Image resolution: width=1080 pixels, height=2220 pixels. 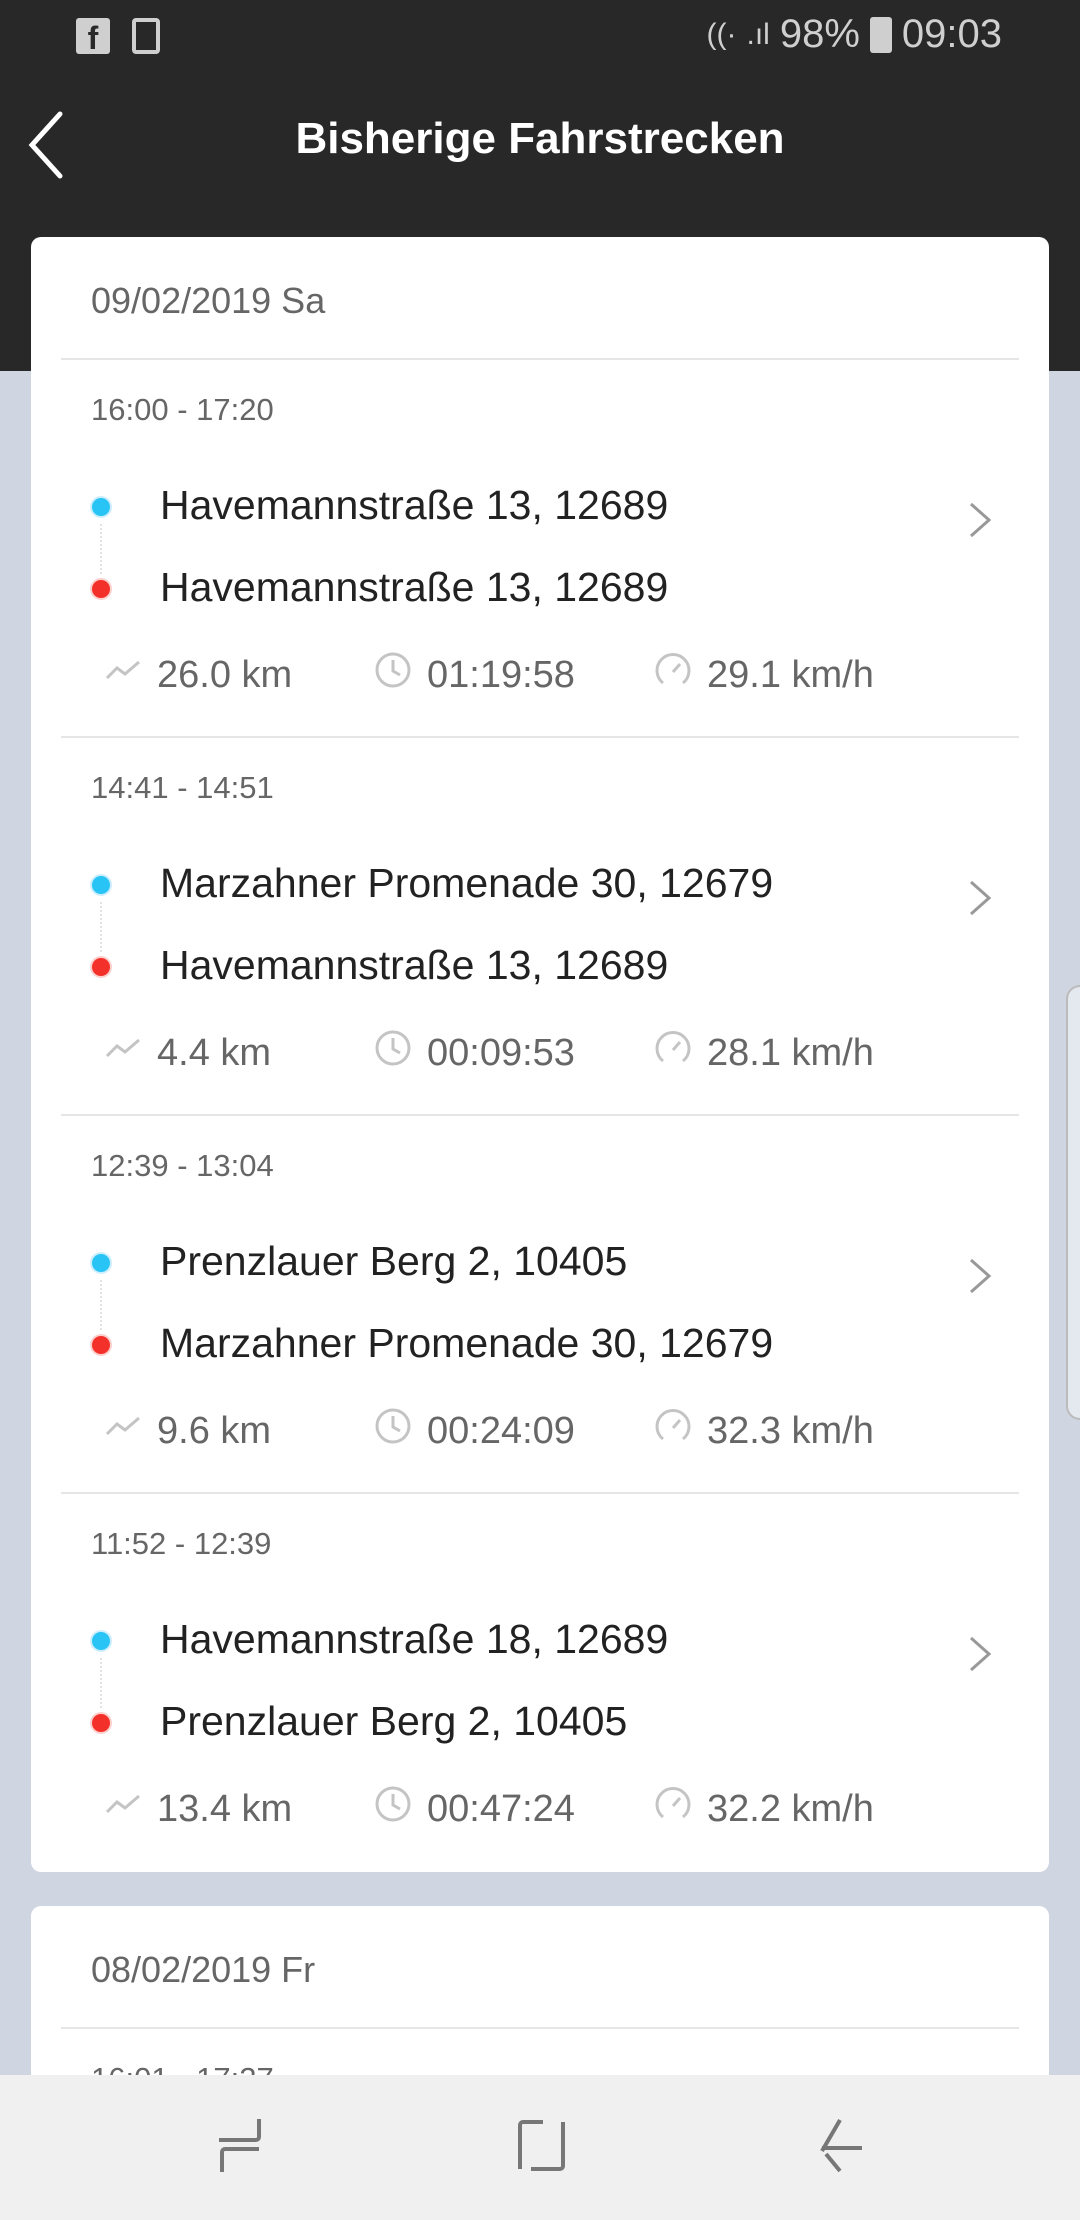 What do you see at coordinates (848, 2147) in the screenshot?
I see `back-nav-icon` at bounding box center [848, 2147].